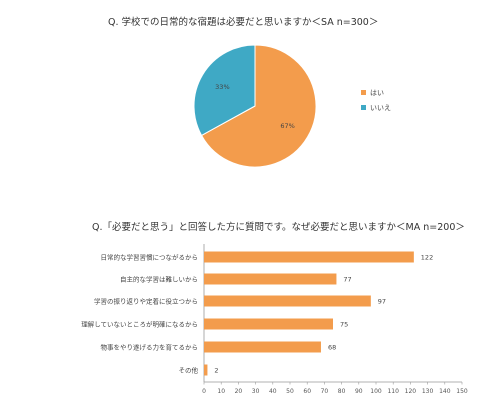  I want to click on x-tick-label-9: 90, so click(359, 391).